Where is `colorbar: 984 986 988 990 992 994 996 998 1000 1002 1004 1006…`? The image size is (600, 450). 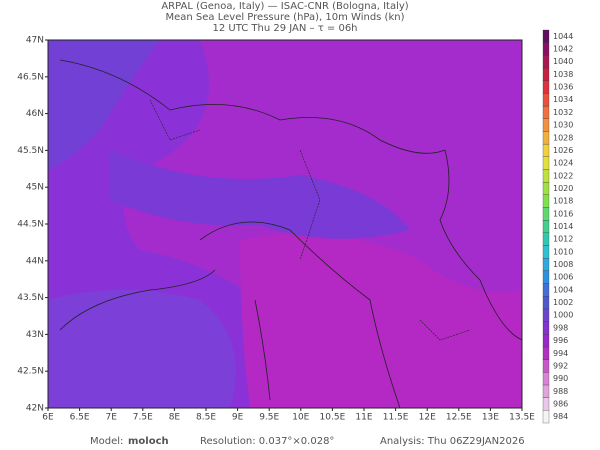 colorbar: 984 986 988 990 992 994 996 998 1000 1002 1004 1006… is located at coordinates (557, 226).